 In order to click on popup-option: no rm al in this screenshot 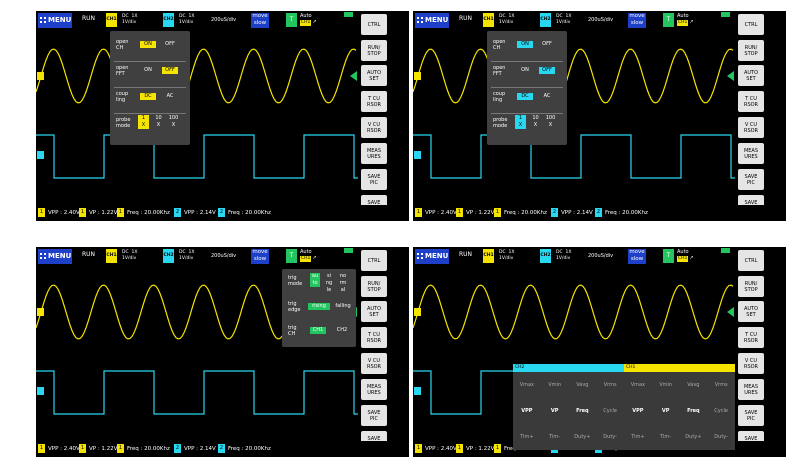, I will do `click(343, 283)`.